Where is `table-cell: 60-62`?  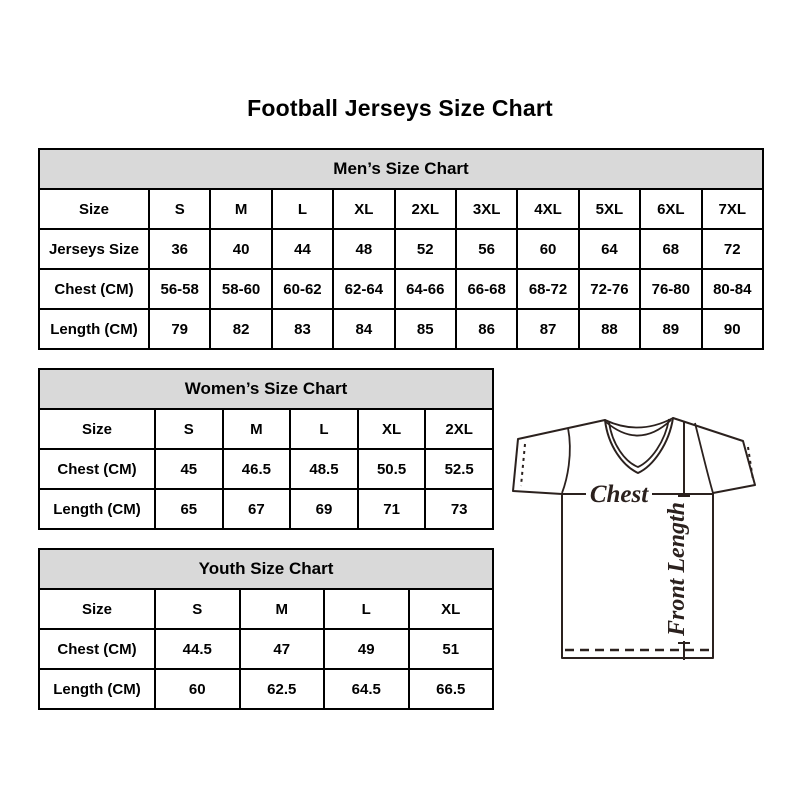 table-cell: 60-62 is located at coordinates (302, 289).